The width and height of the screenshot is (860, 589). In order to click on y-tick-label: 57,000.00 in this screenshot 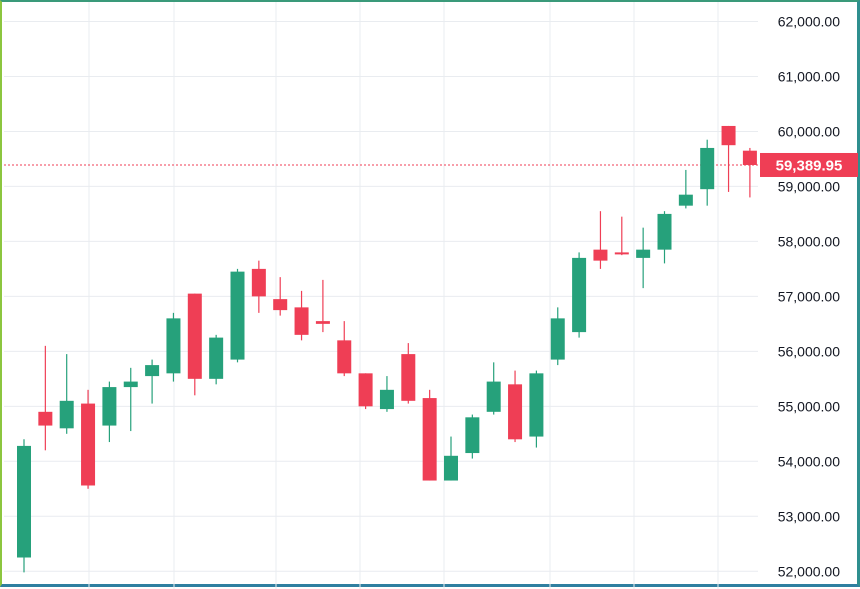, I will do `click(809, 296)`.